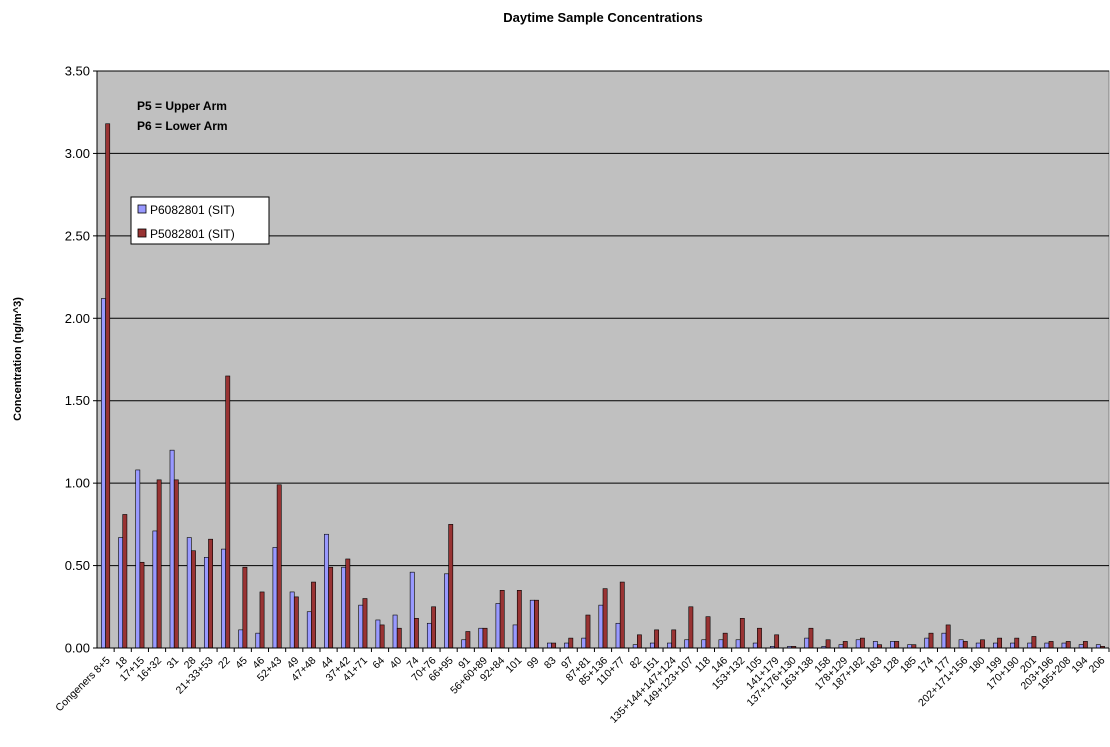 The image size is (1110, 747). I want to click on y-axis-title: Concentration (ng/m^3), so click(18, 359).